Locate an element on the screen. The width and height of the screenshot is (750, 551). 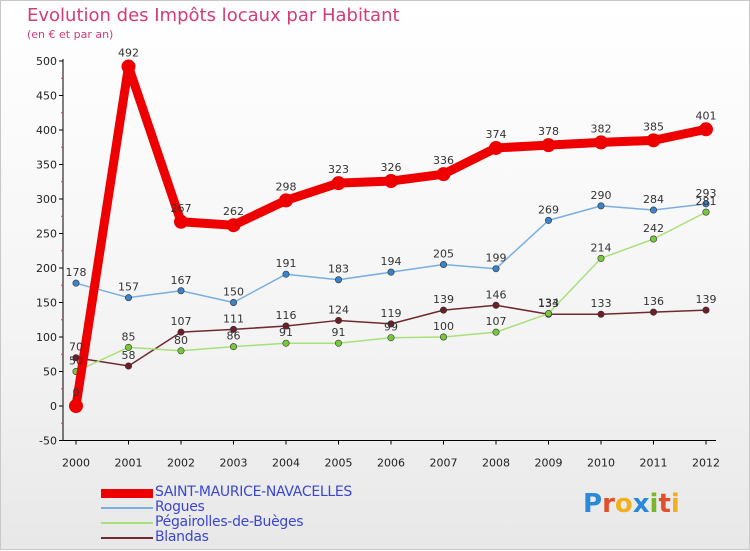
x-tick-label: 2011 is located at coordinates (654, 463).